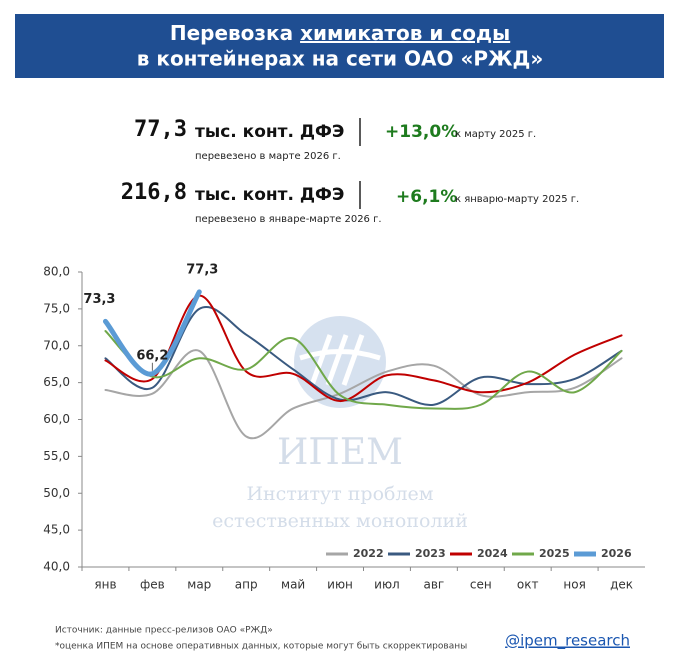 This screenshot has width=675, height=671. Describe the element at coordinates (430, 553) in the screenshot. I see `legend-label: 2023` at that location.